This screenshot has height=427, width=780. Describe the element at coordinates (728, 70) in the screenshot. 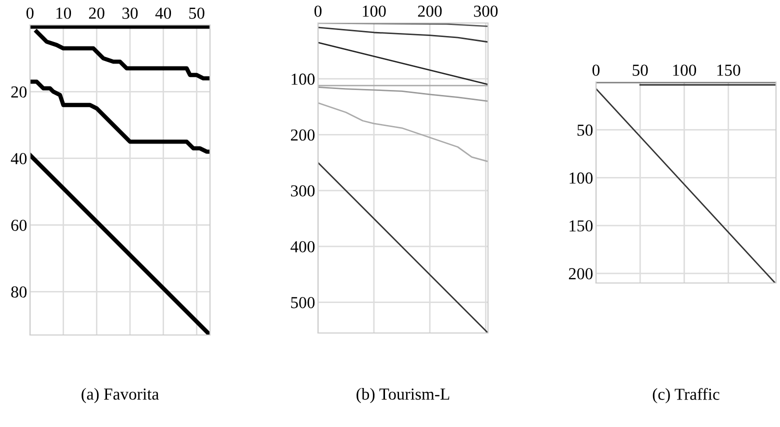

I see `x-tick-label: 150` at that location.